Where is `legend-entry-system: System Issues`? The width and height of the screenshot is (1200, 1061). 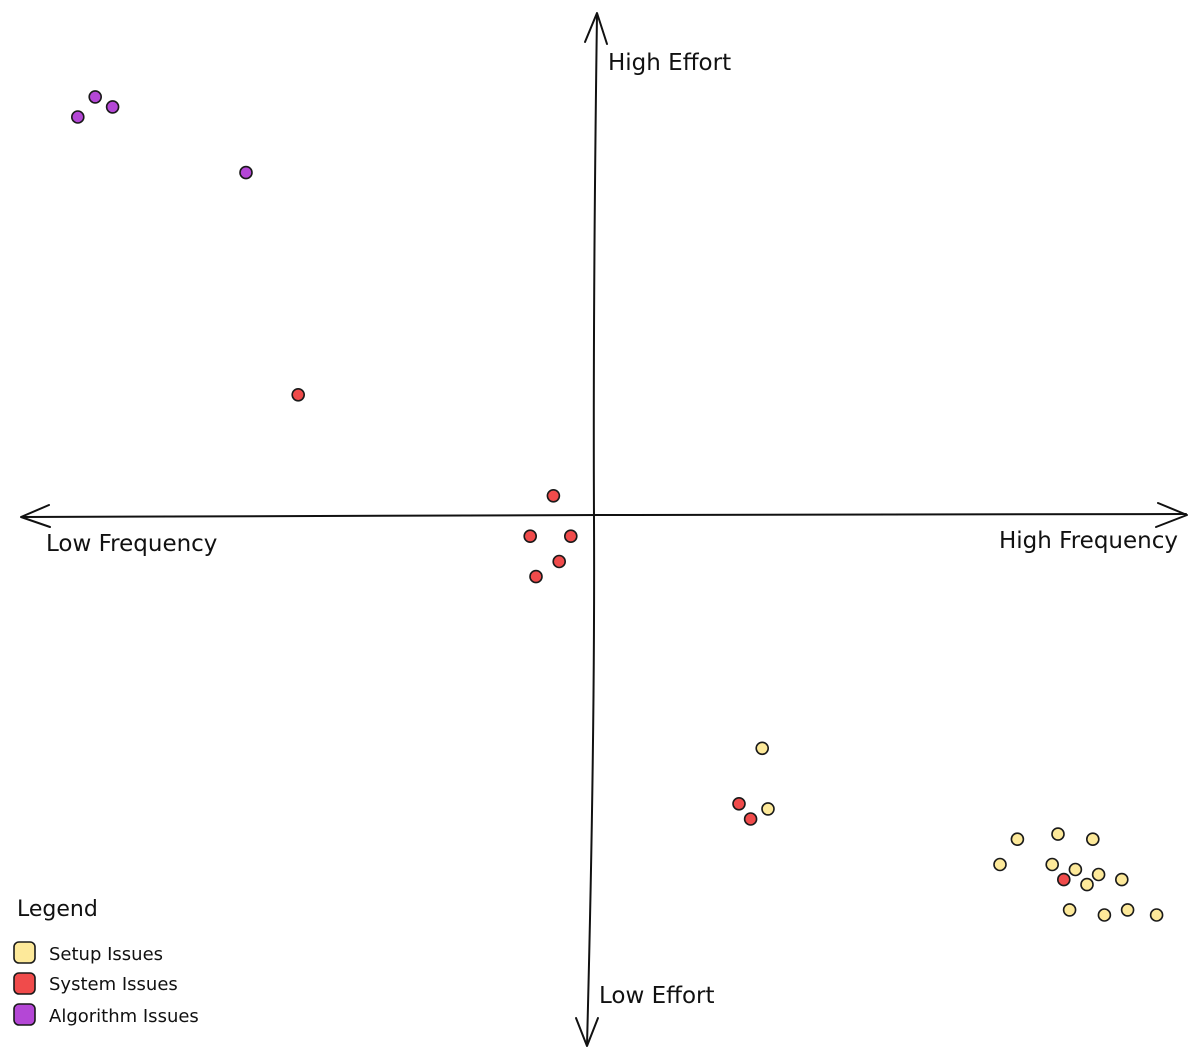
legend-entry-system: System Issues is located at coordinates (95, 983).